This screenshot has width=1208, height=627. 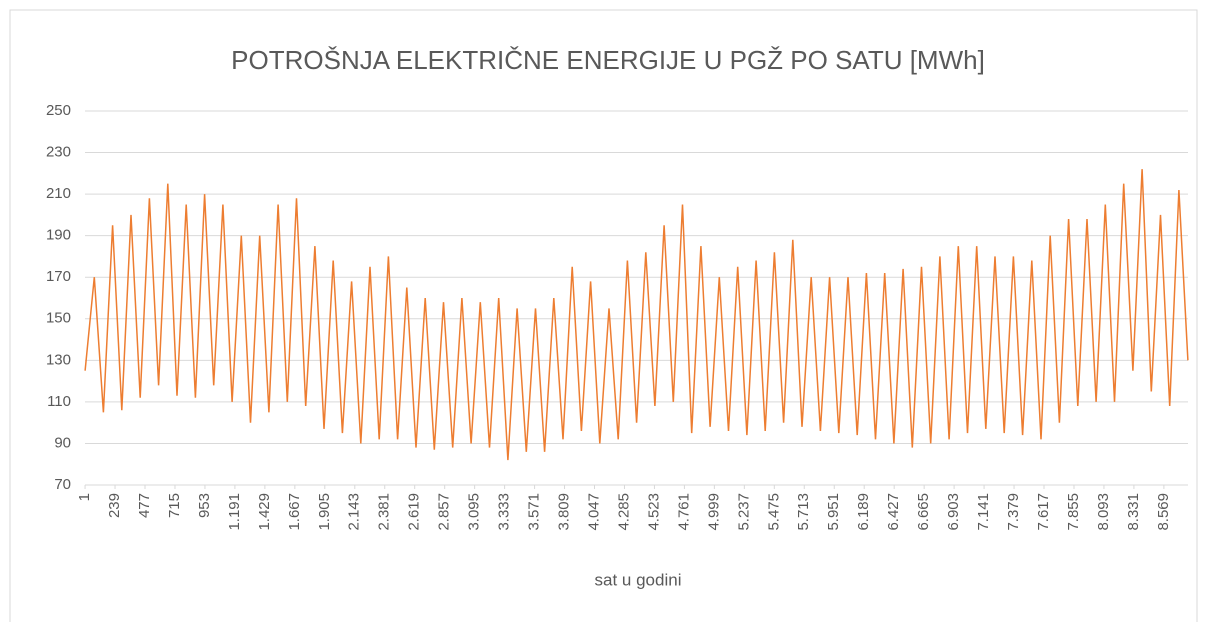 I want to click on x-tick-label: 1.429, so click(x=264, y=512).